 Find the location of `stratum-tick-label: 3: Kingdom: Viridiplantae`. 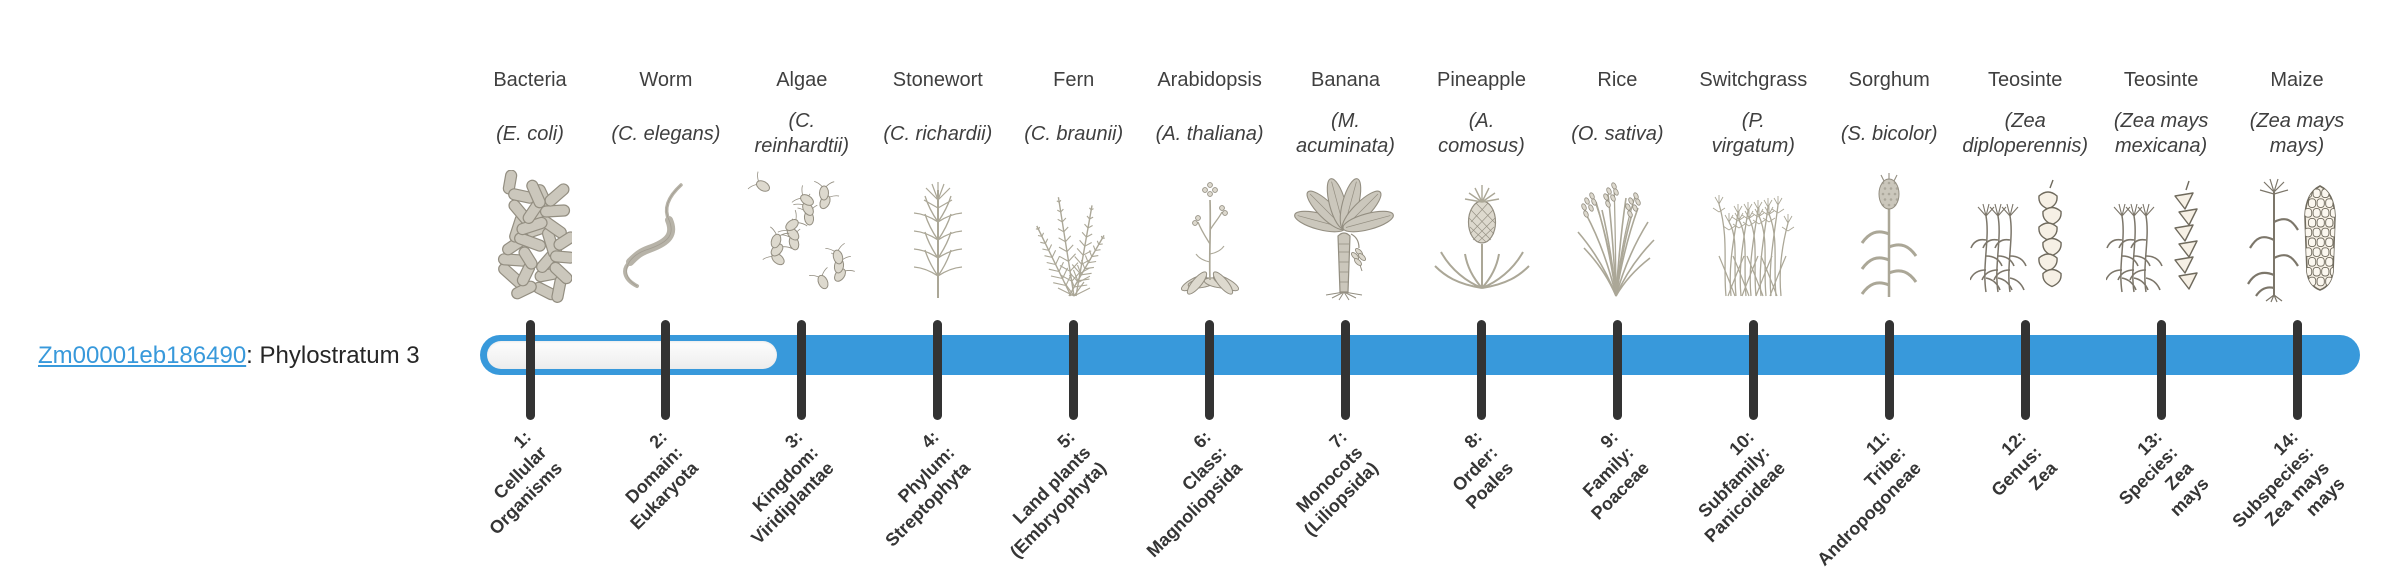

stratum-tick-label: 3: Kingdom: Viridiplantae is located at coordinates (792, 487).